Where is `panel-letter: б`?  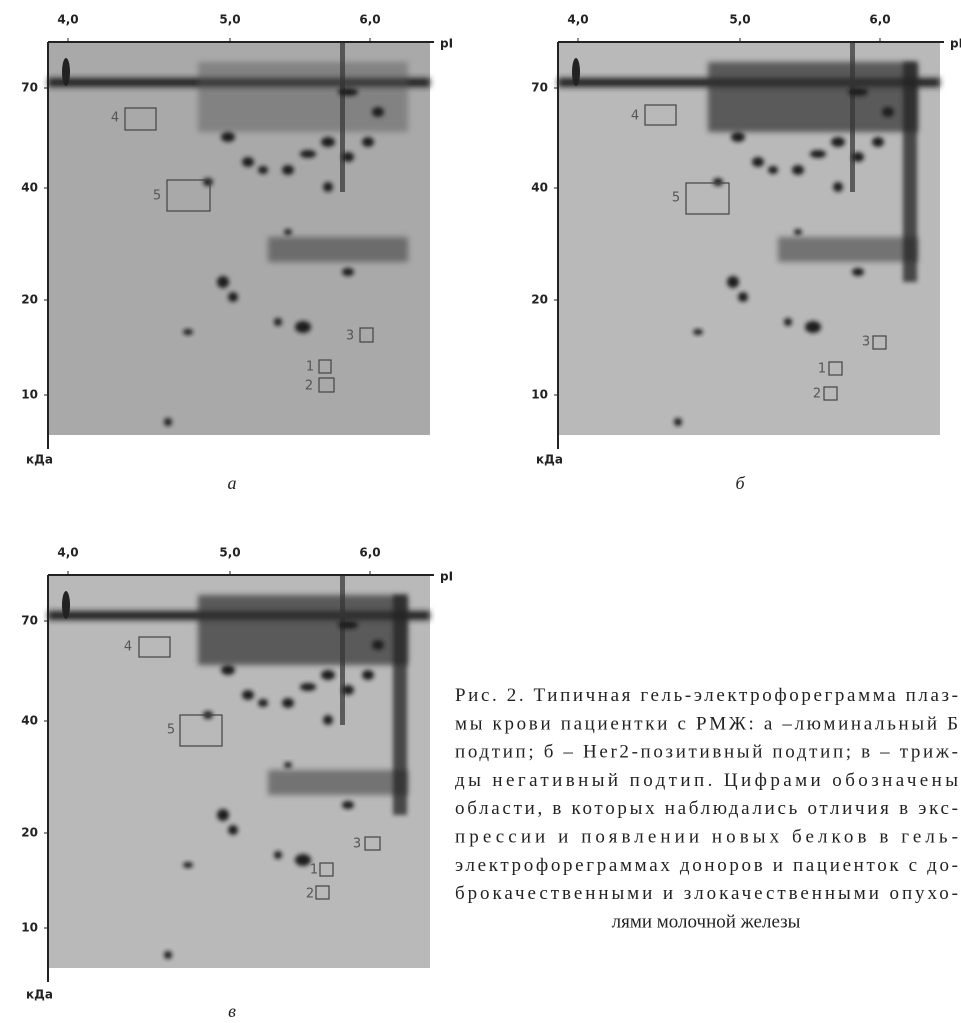 panel-letter: б is located at coordinates (740, 483).